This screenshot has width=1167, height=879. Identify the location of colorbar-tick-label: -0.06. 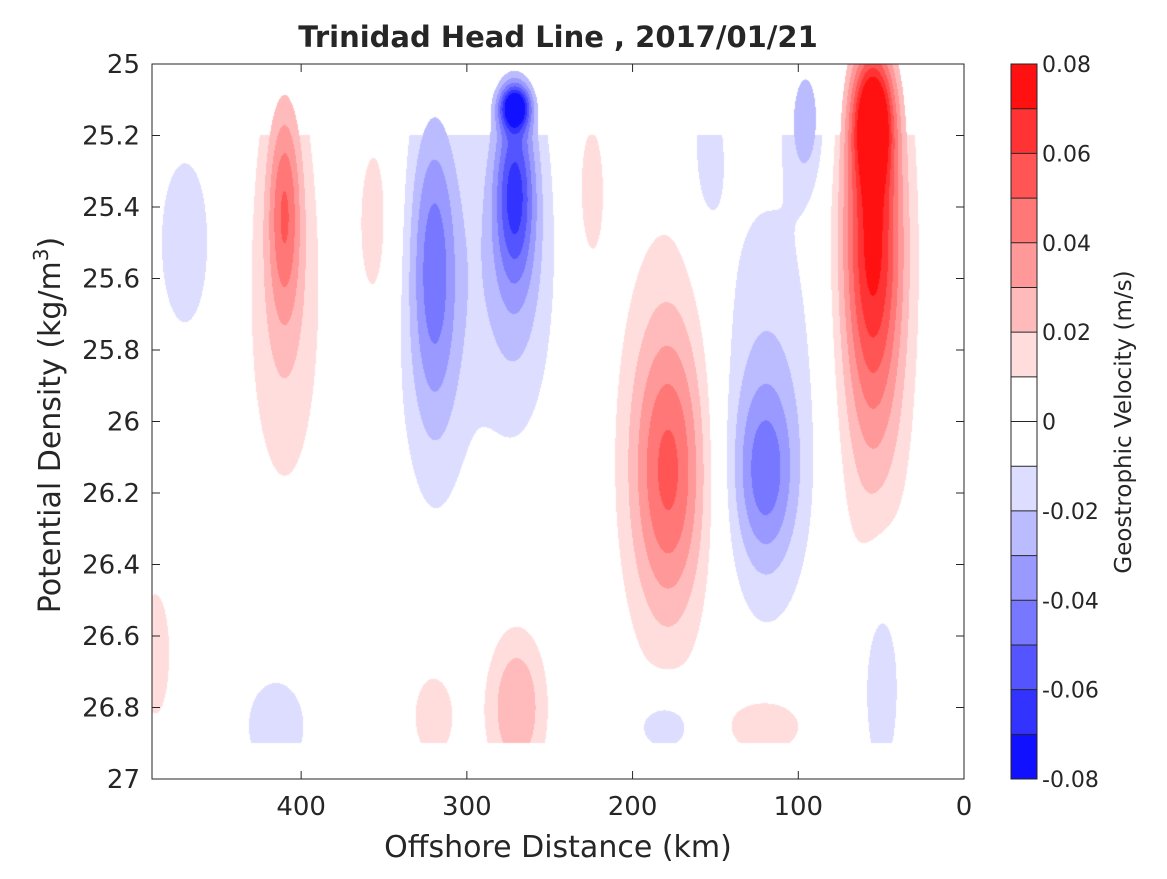
(1070, 691).